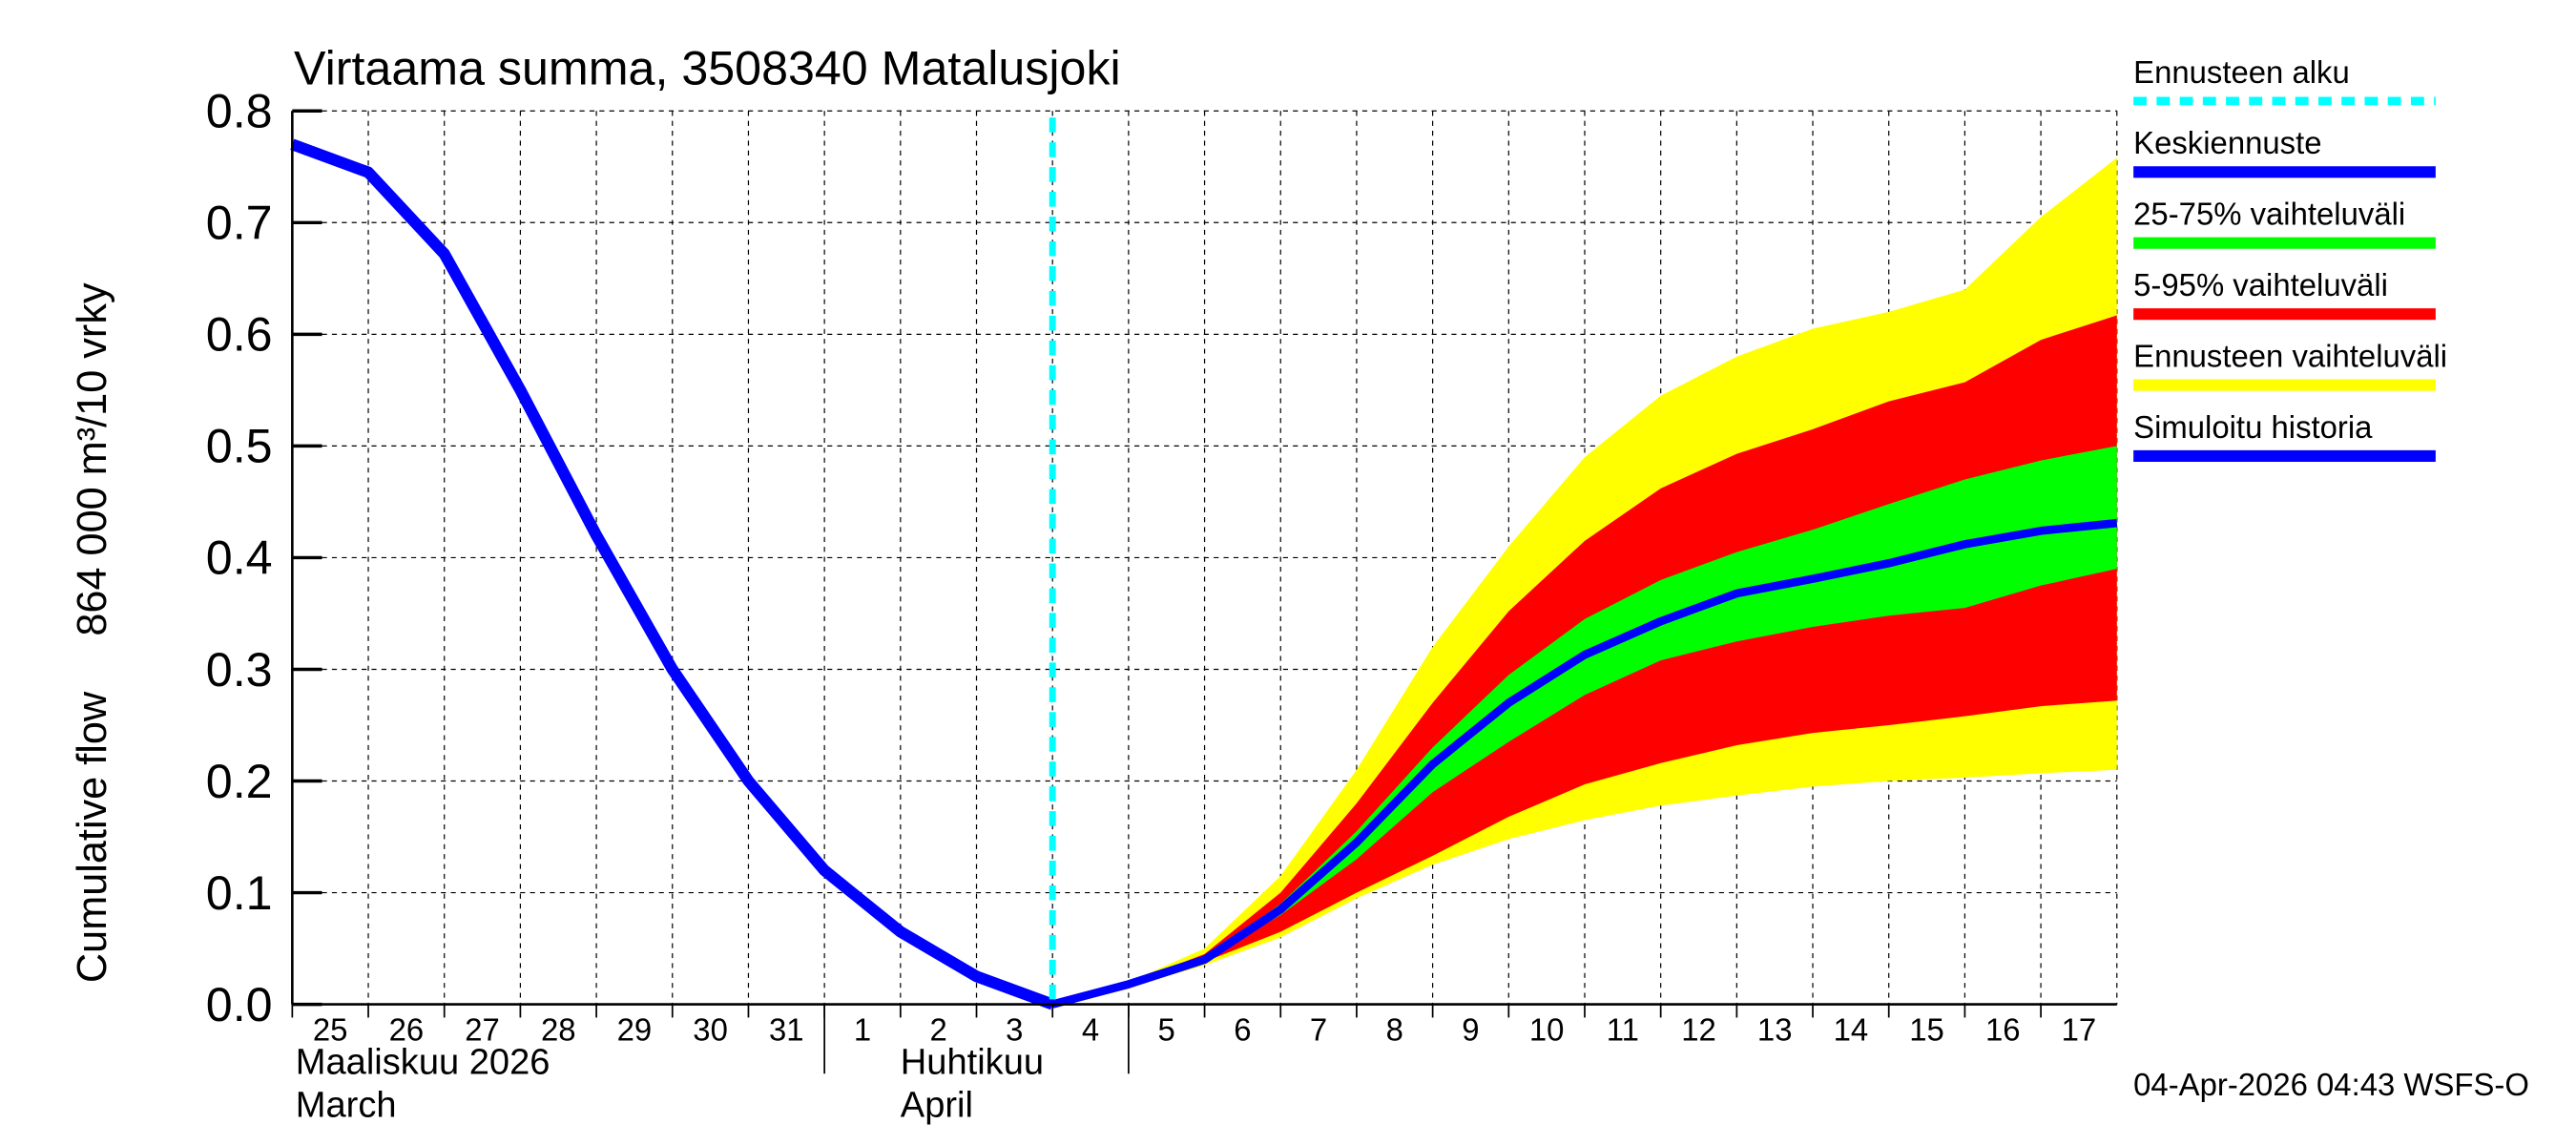 This screenshot has width=2576, height=1145. Describe the element at coordinates (239, 112) in the screenshot. I see `y-tick-label: 0.8` at that location.